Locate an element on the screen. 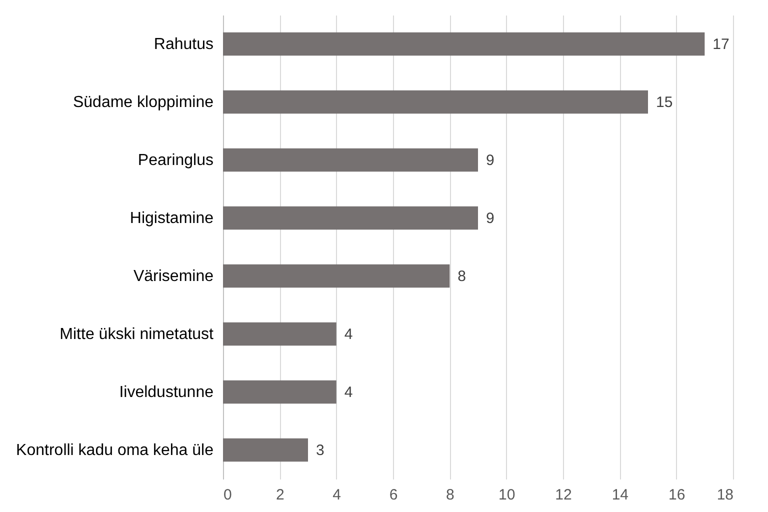  data-label: 3 is located at coordinates (320, 450).